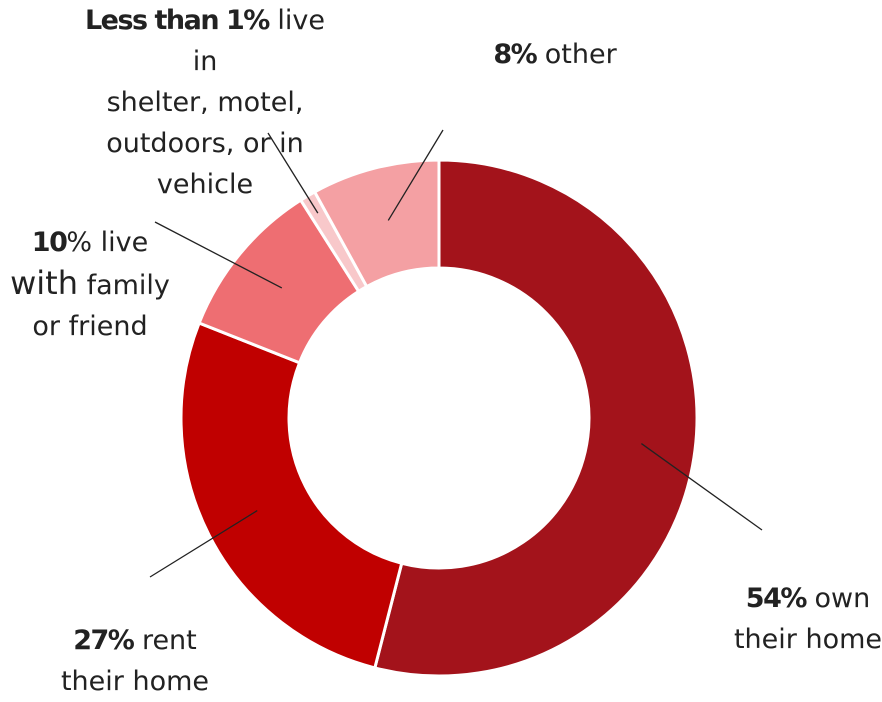 This screenshot has width=882, height=702. What do you see at coordinates (293, 173) in the screenshot?
I see `leader-shelter` at bounding box center [293, 173].